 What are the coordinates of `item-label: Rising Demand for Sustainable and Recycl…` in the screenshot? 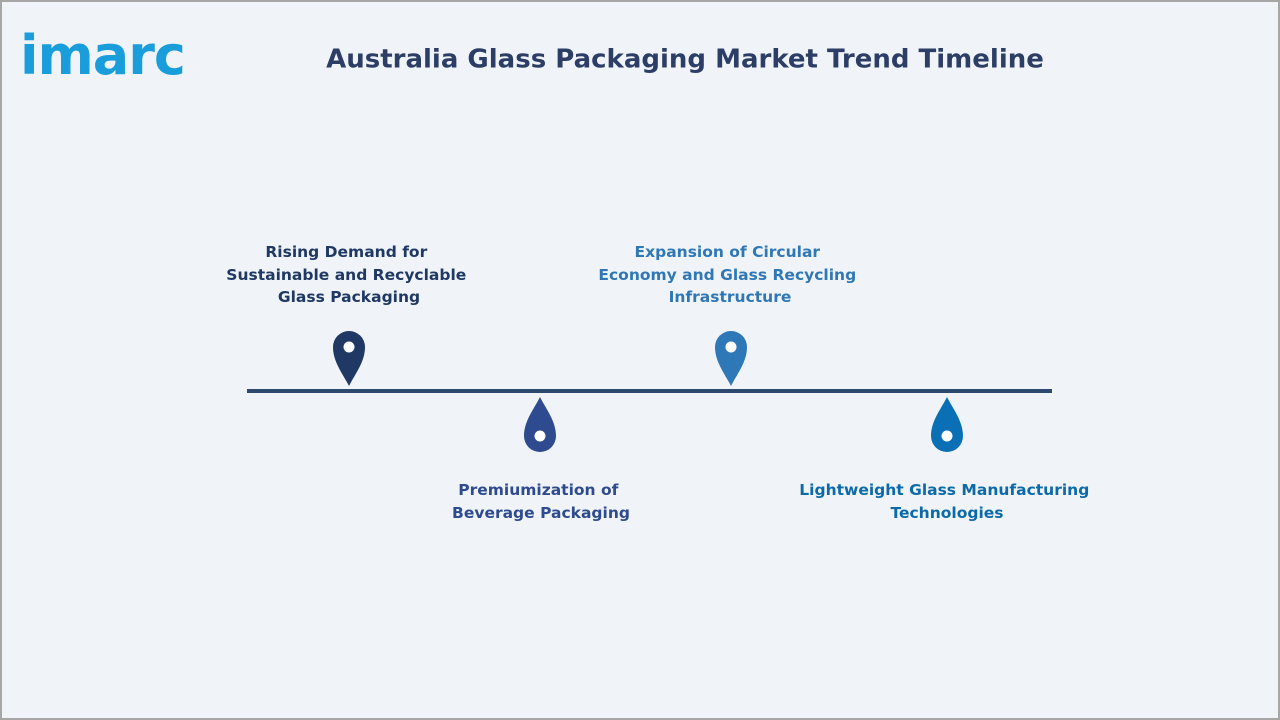 It's located at (348, 274).